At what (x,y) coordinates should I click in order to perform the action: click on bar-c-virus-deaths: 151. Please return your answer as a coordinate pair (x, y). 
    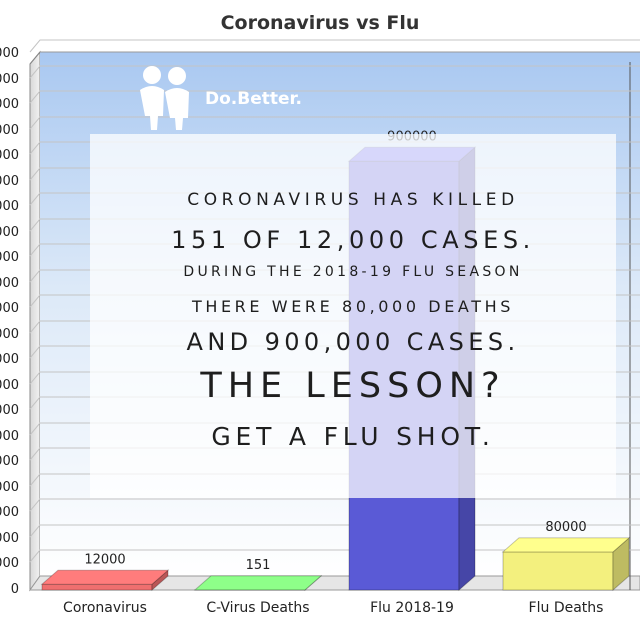
    Looking at the image, I should click on (258, 575).